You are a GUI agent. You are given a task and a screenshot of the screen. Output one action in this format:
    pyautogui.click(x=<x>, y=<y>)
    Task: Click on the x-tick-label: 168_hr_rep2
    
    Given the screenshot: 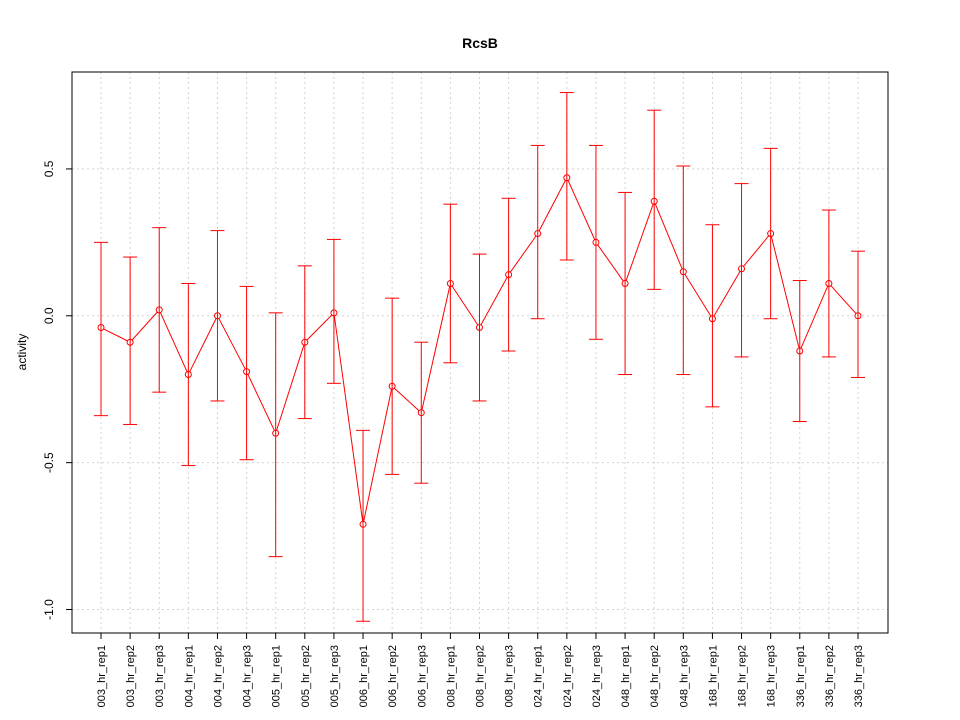 What is the action you would take?
    pyautogui.click(x=743, y=676)
    